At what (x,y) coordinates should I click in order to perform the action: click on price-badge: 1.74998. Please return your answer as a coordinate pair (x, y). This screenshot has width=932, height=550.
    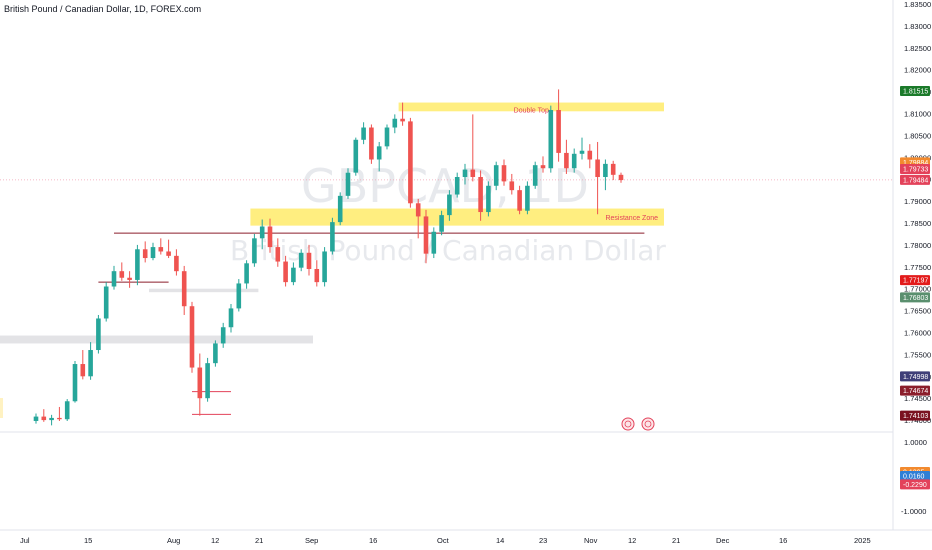
    Looking at the image, I should click on (915, 376).